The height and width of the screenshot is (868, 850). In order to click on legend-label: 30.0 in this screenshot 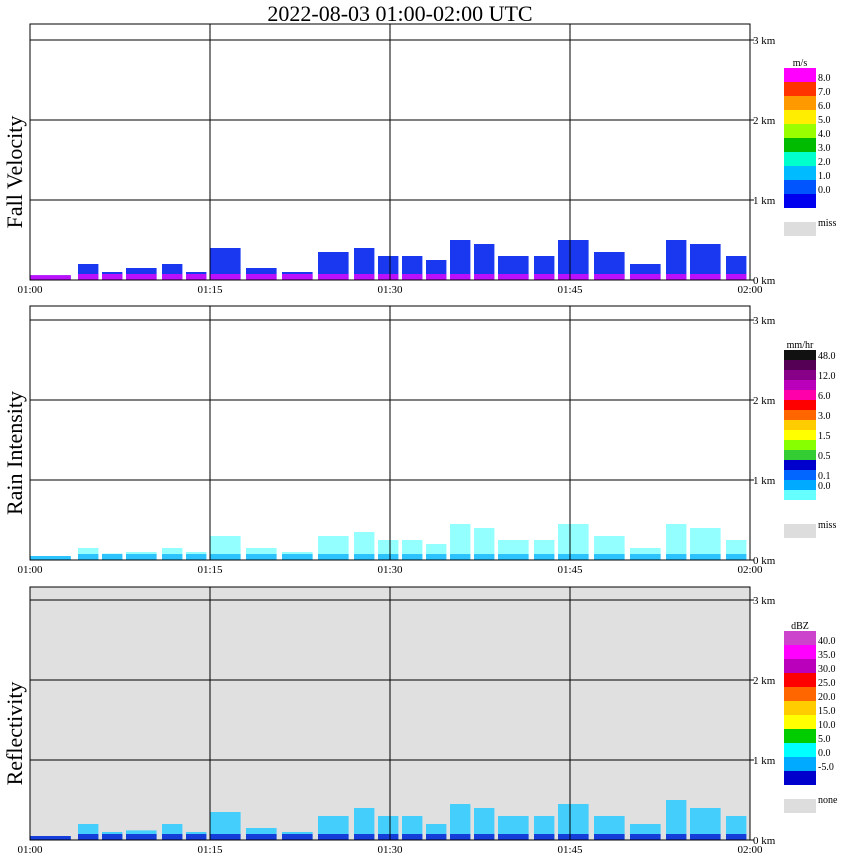, I will do `click(827, 669)`.